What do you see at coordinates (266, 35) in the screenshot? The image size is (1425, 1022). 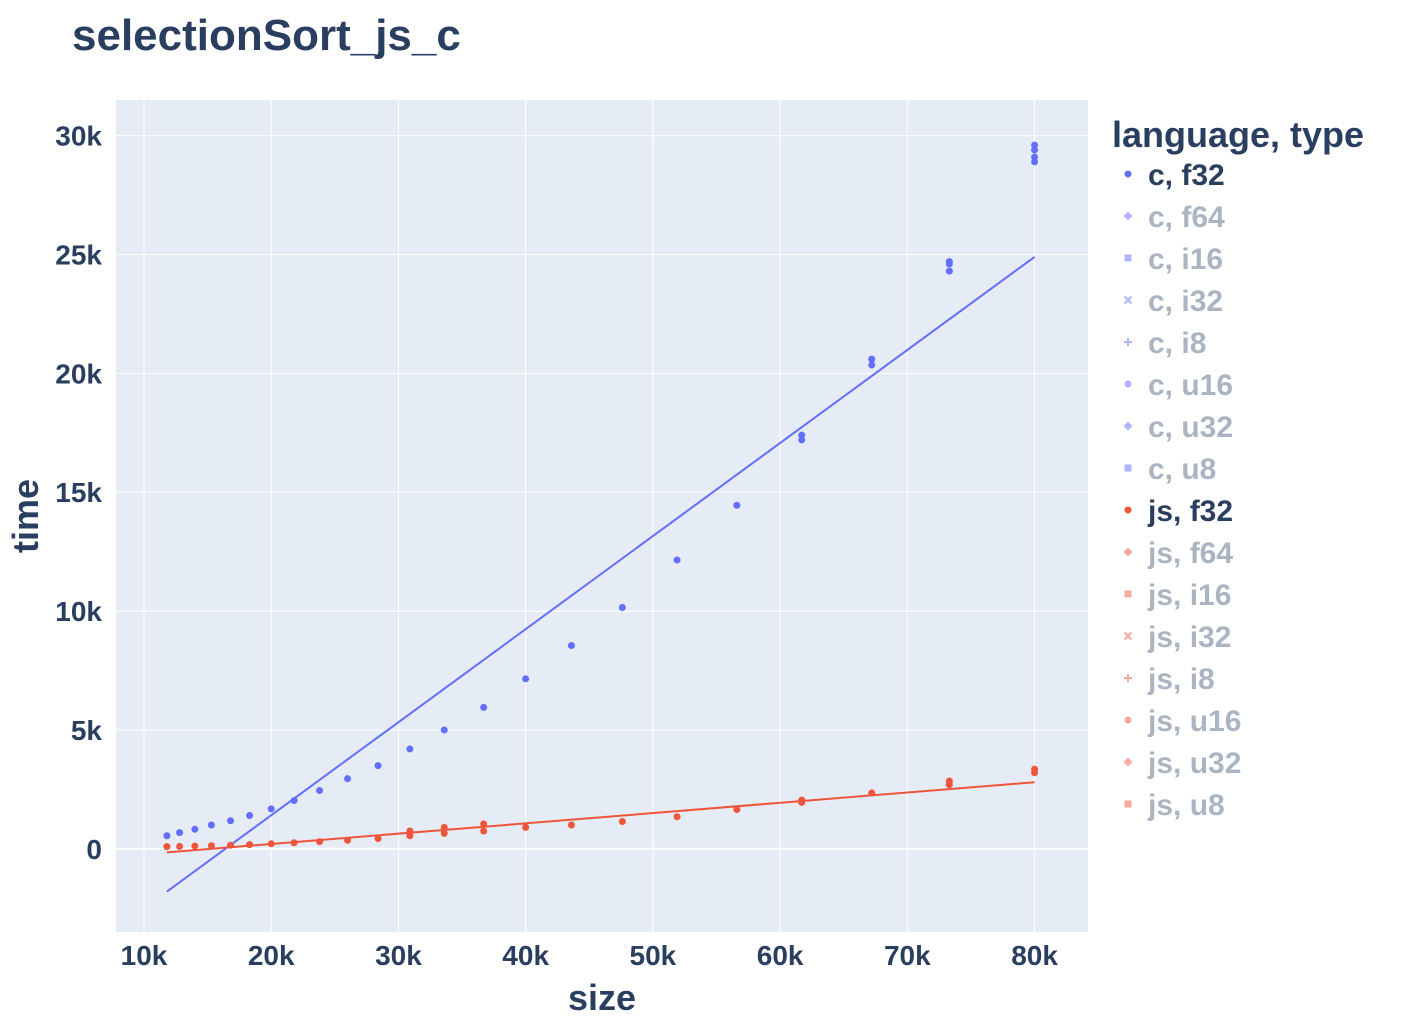 I see `chart-title: selectionSort_js_c` at bounding box center [266, 35].